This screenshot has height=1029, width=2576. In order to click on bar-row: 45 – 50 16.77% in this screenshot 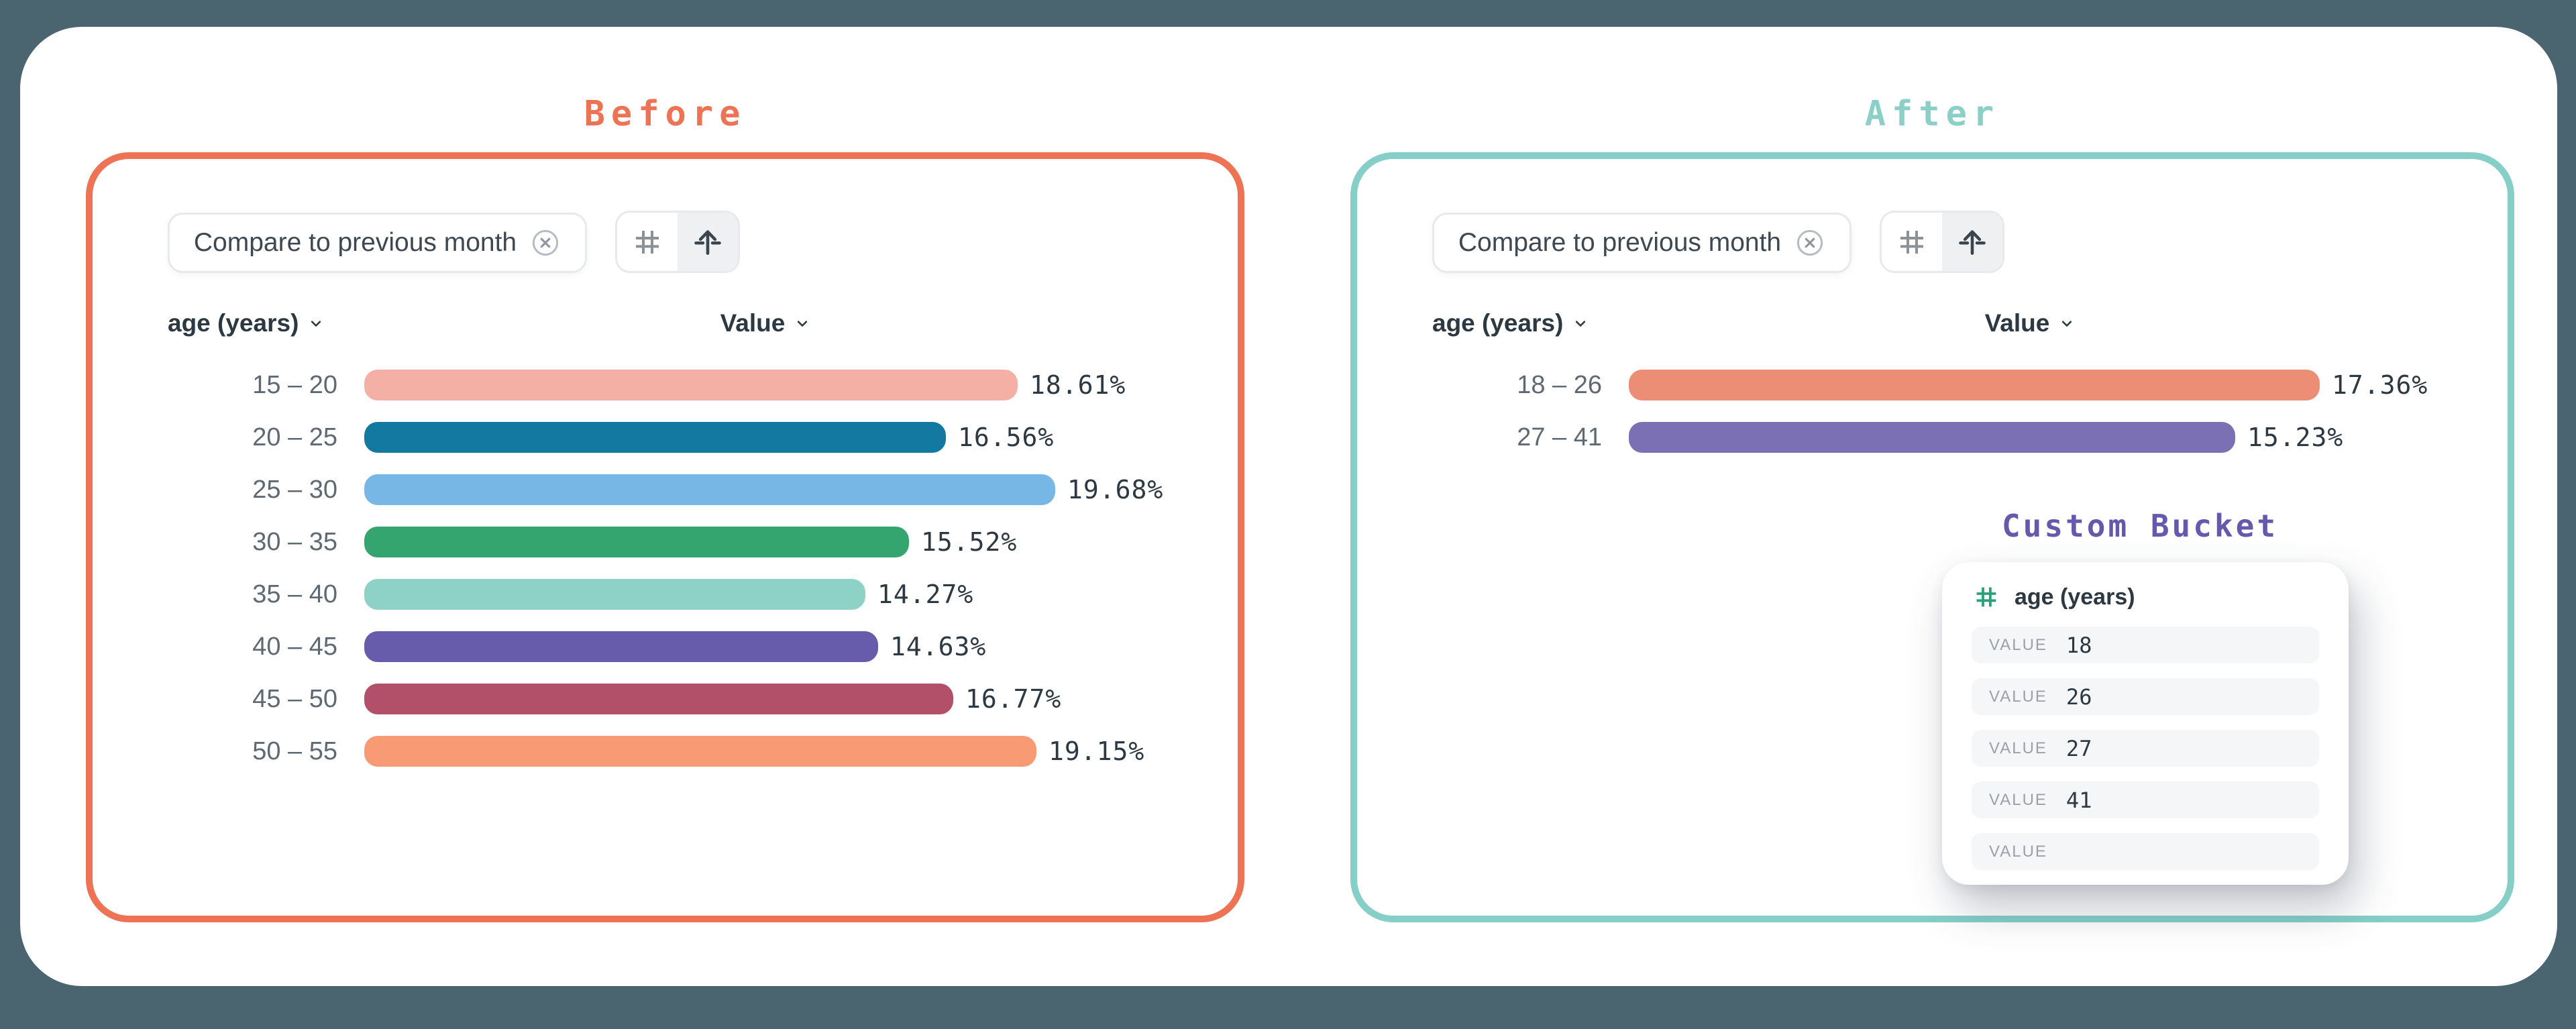, I will do `click(658, 699)`.